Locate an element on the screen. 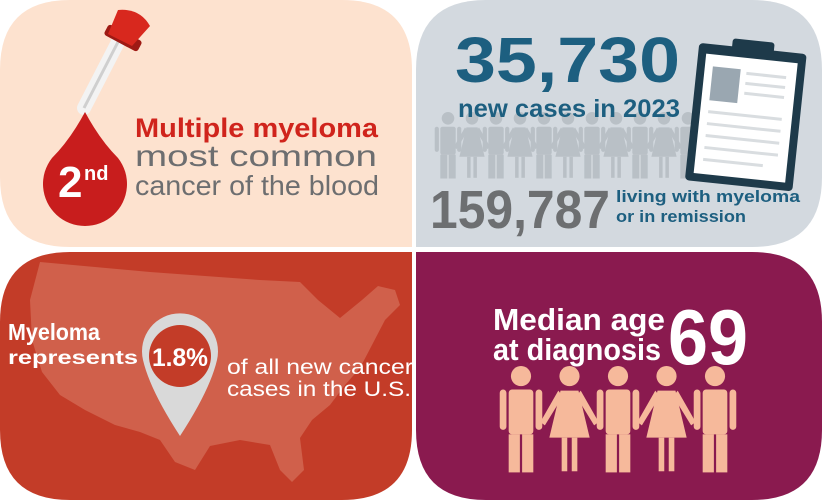  rank-number: 2 is located at coordinates (70, 182).